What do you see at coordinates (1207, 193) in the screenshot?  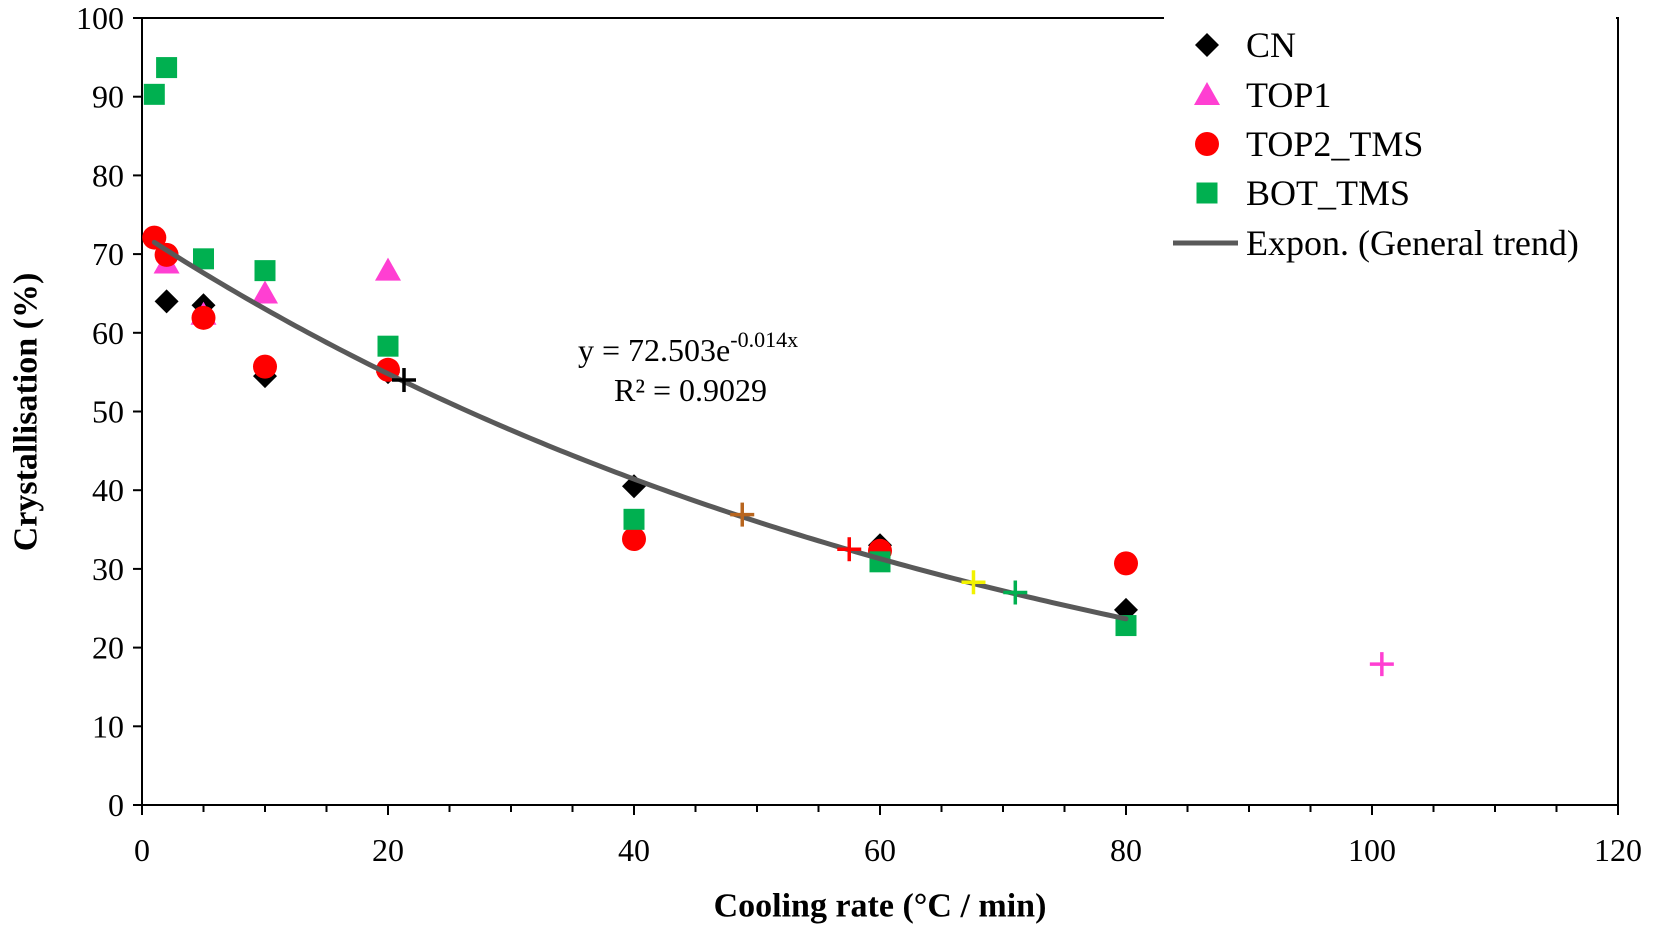 I see `legend-bot-tms-marker` at bounding box center [1207, 193].